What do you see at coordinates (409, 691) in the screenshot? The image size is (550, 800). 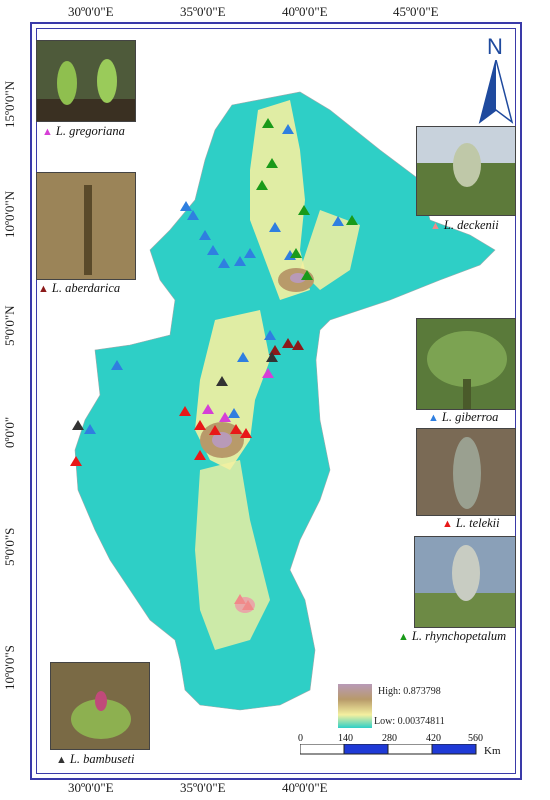 I see `legend-high-label: High: 0.873798` at bounding box center [409, 691].